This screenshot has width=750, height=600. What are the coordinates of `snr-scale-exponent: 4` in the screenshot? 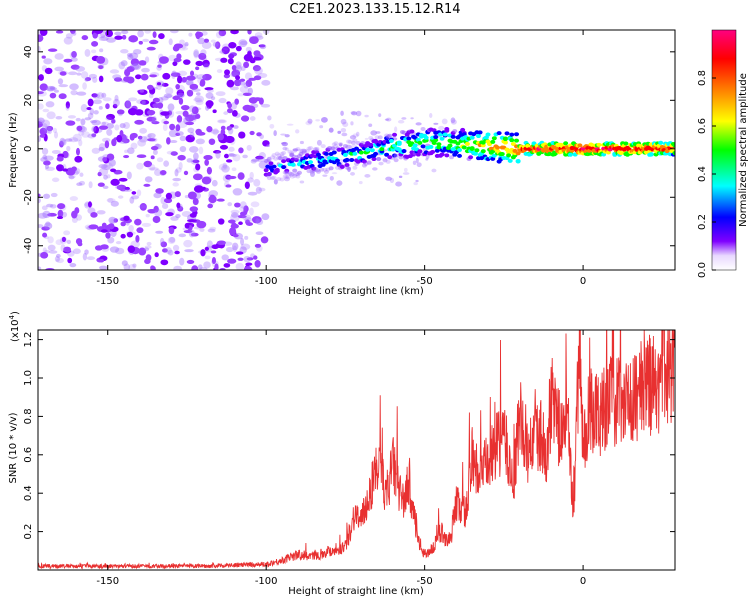 It's located at (12, 316).